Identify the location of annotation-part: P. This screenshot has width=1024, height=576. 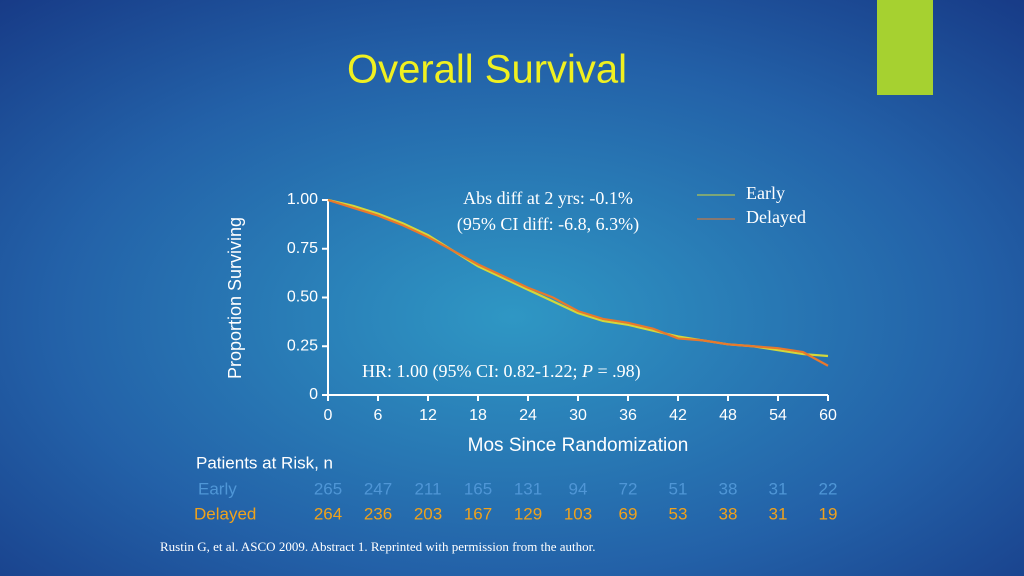
(587, 371).